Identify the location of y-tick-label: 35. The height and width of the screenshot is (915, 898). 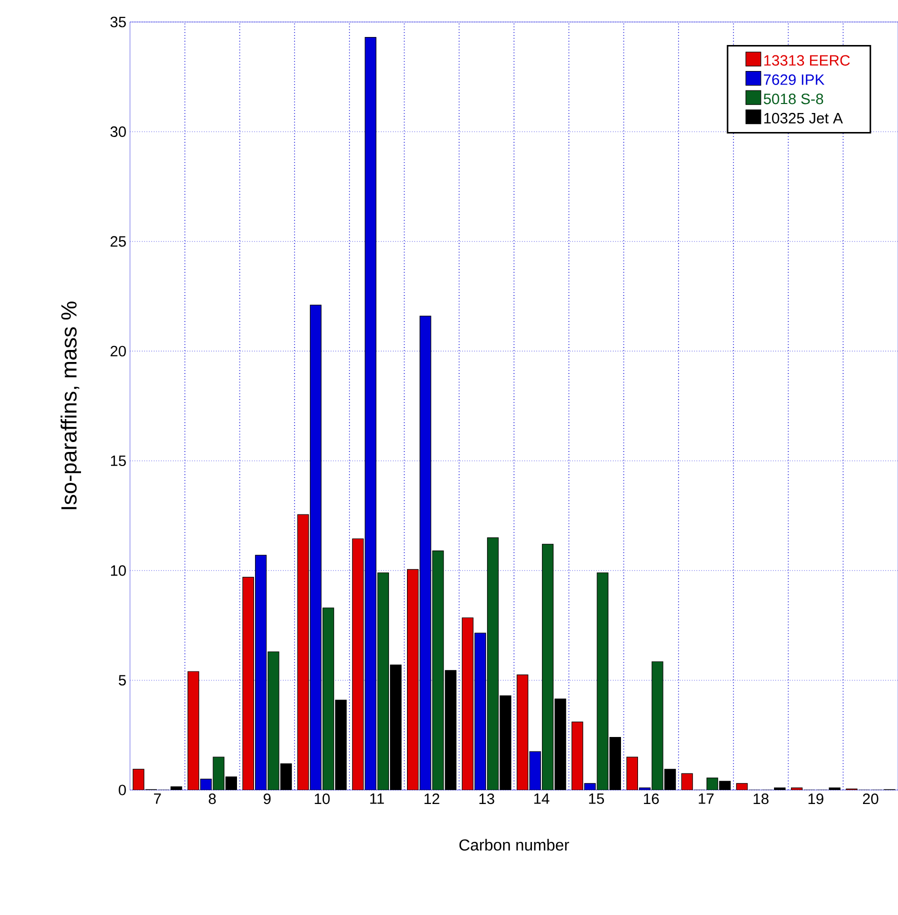
(118, 22).